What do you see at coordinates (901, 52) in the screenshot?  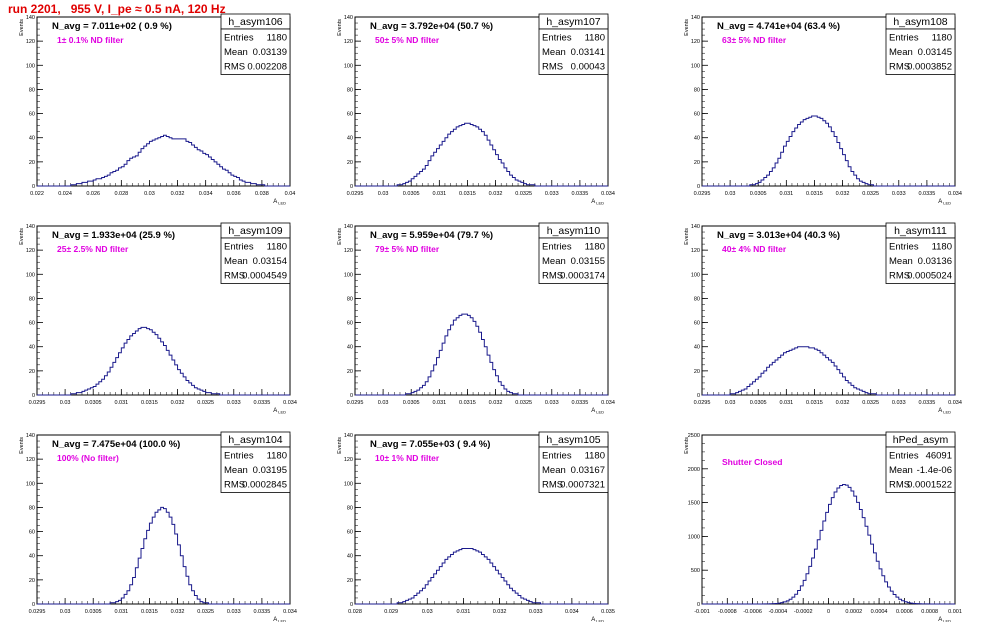 I see `stats-label: Mean` at bounding box center [901, 52].